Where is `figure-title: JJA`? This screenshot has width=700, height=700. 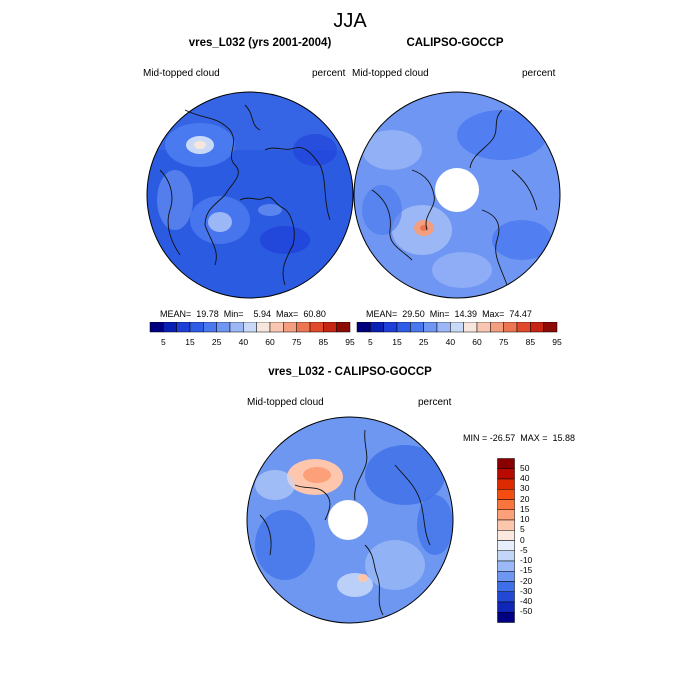
figure-title: JJA is located at coordinates (350, 21).